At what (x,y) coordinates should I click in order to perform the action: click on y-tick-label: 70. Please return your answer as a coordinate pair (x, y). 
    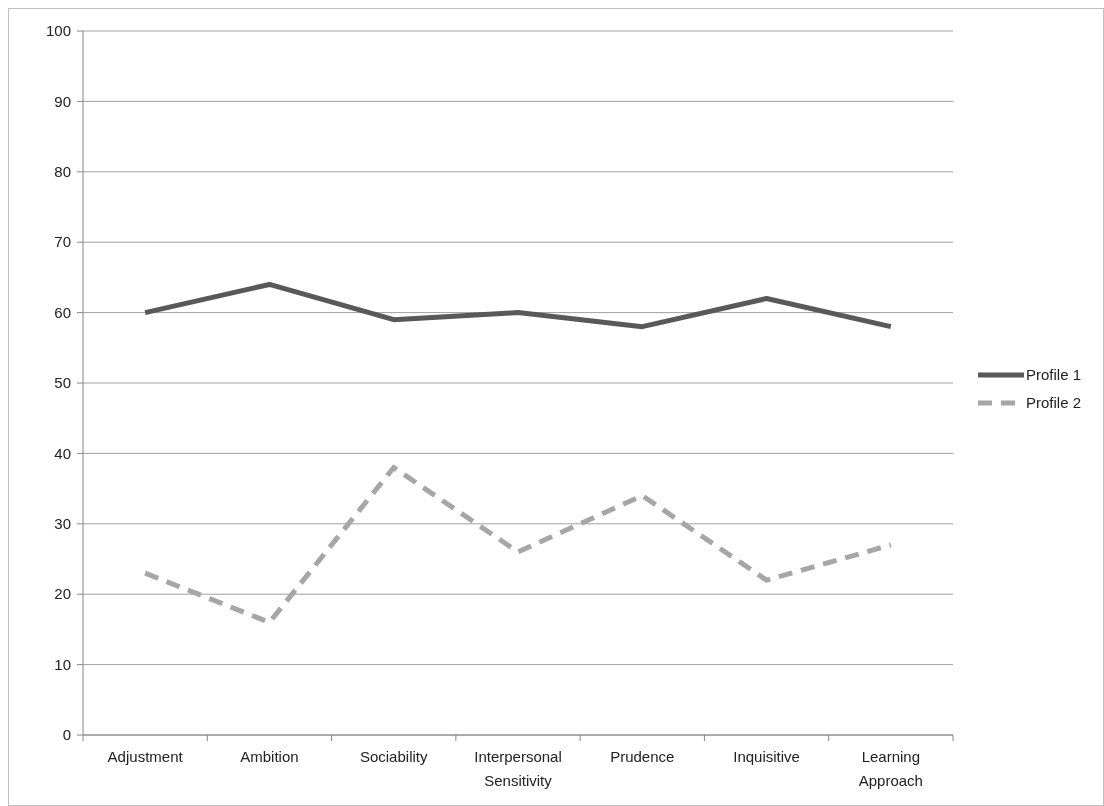
    Looking at the image, I should click on (62, 242).